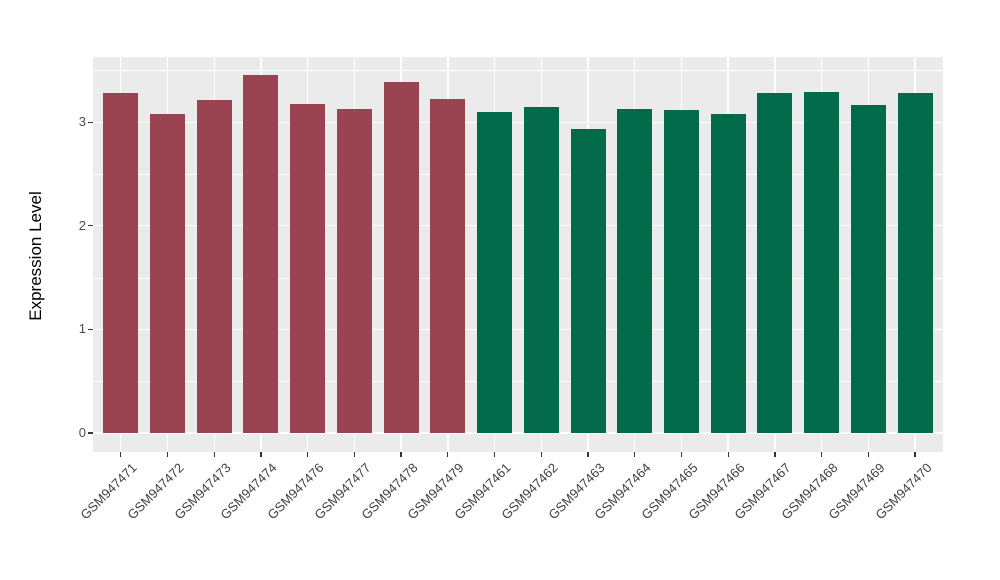 The height and width of the screenshot is (580, 1000). I want to click on y-axis-tick-label: 0, so click(82, 432).